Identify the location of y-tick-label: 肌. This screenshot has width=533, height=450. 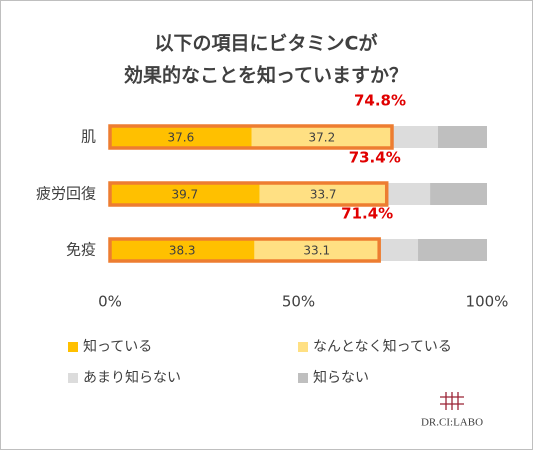
(88, 137).